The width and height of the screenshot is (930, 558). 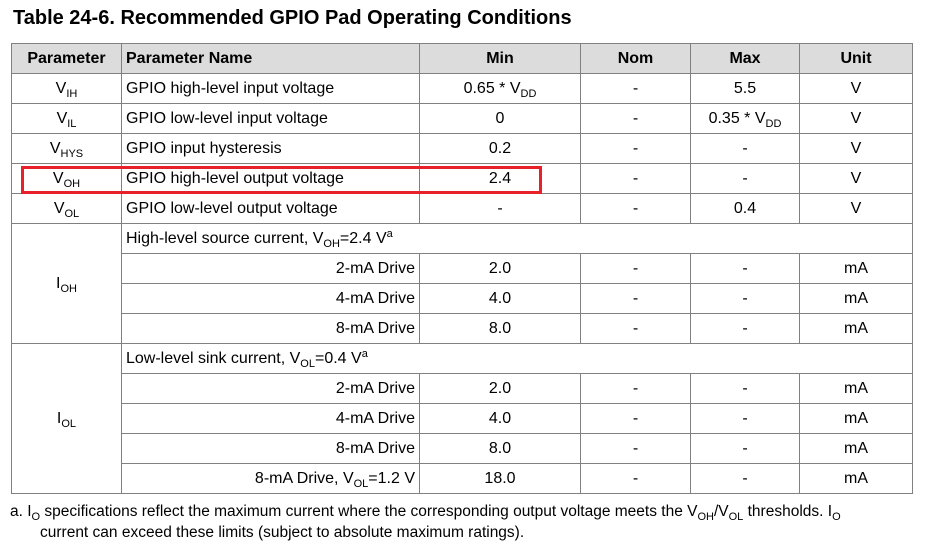 I want to click on max-value: 0.4, so click(x=745, y=208).